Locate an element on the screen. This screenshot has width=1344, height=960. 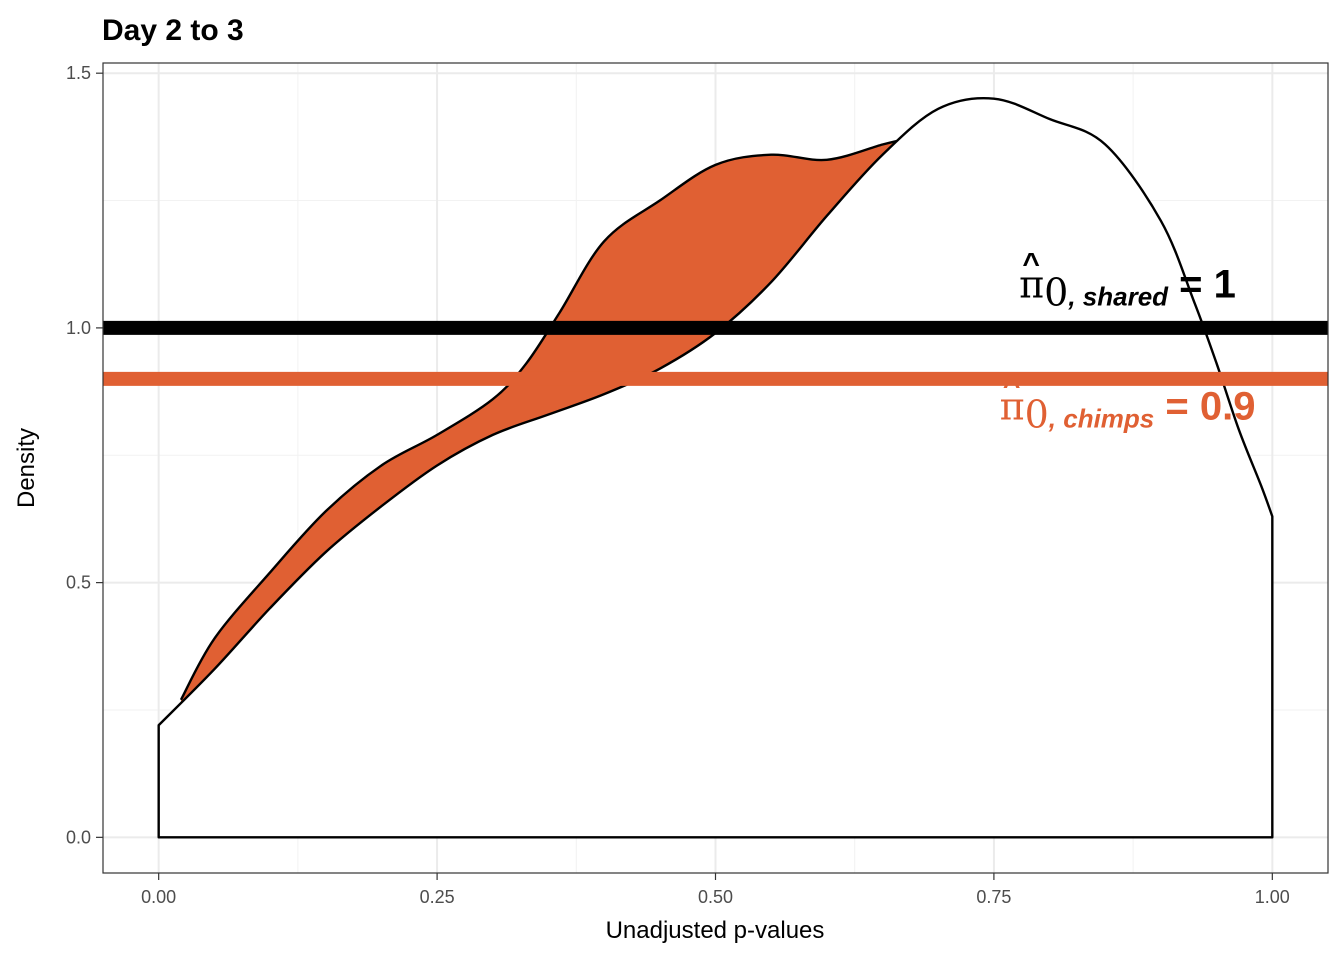
x-tick-label-4: 1.00 is located at coordinates (1272, 897).